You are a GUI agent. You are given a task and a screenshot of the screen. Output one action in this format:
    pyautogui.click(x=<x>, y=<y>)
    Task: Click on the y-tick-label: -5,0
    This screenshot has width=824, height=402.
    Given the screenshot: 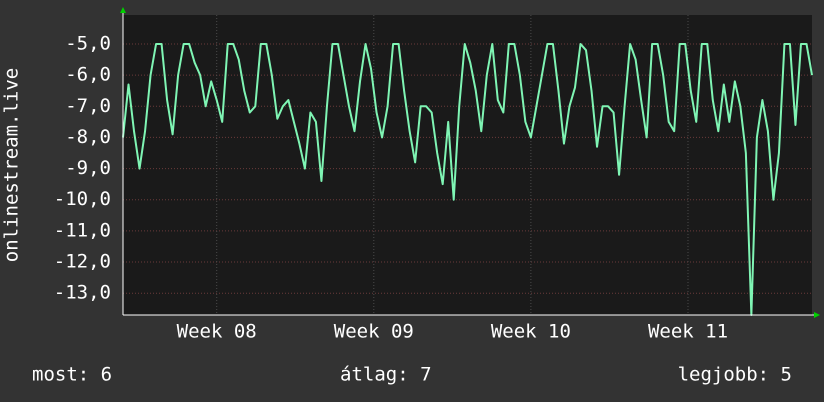 What is the action you would take?
    pyautogui.click(x=88, y=43)
    